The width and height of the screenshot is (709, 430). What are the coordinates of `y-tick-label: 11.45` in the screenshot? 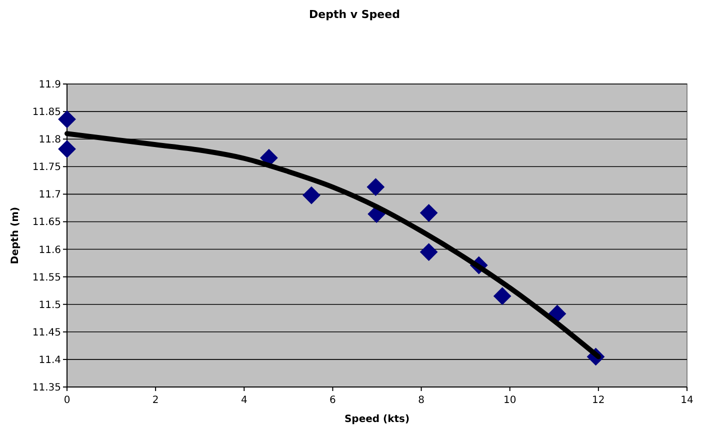 It's located at (46, 332).